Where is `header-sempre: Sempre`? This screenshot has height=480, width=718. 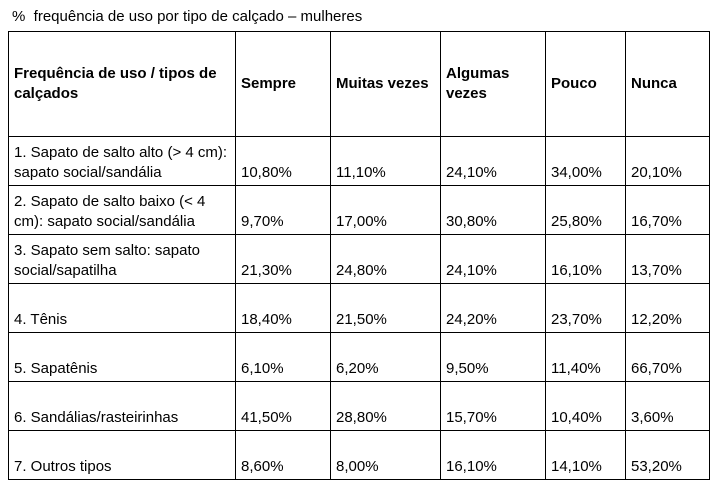
header-sempre: Sempre is located at coordinates (283, 84).